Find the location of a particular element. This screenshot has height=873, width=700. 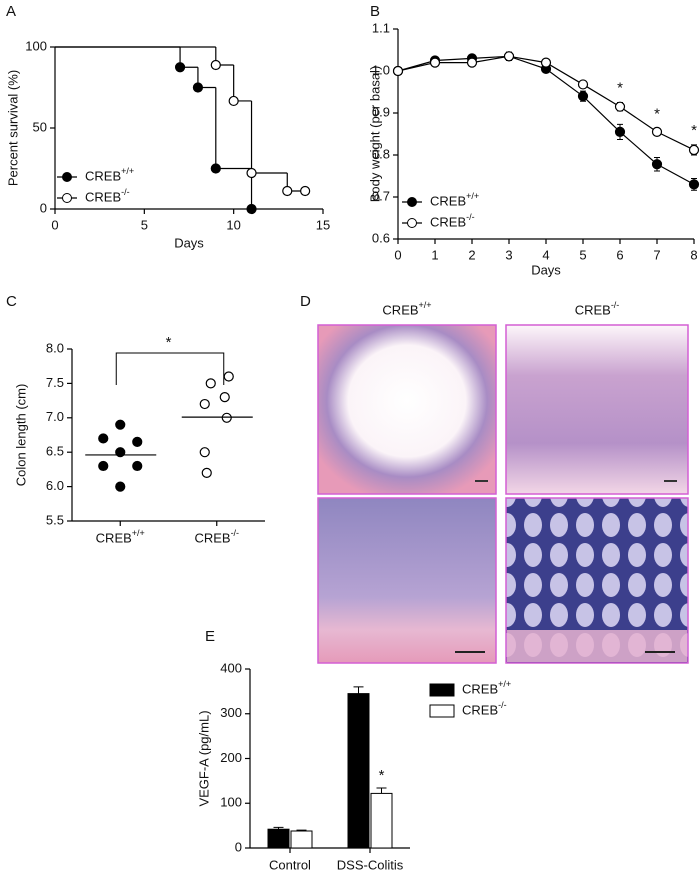

x-tick-label: 7 is located at coordinates (656, 254).